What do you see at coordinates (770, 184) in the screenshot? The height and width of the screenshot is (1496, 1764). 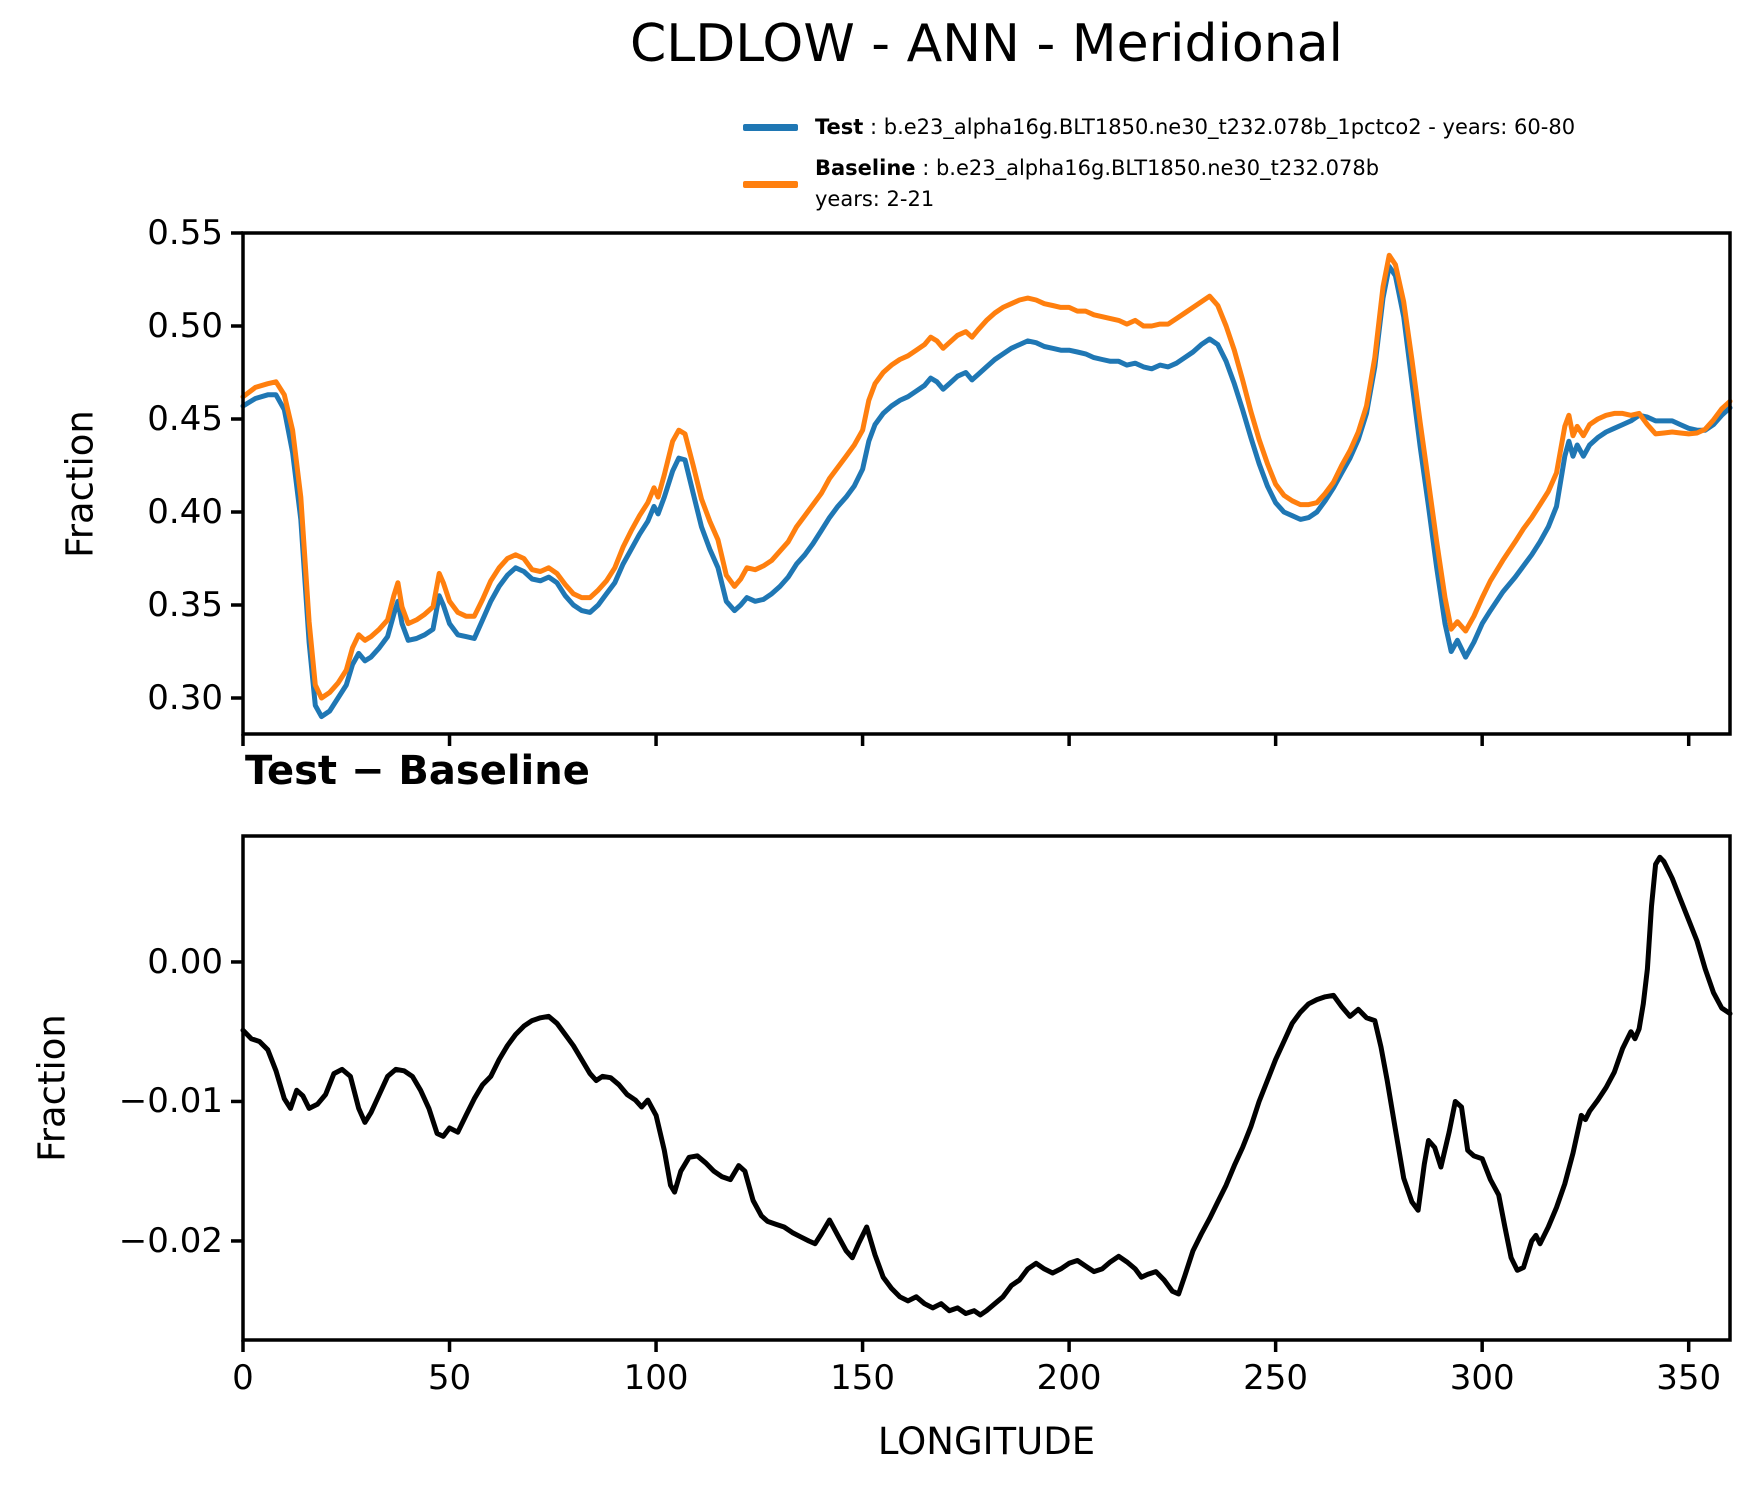 I see `baseline-line-swatch` at bounding box center [770, 184].